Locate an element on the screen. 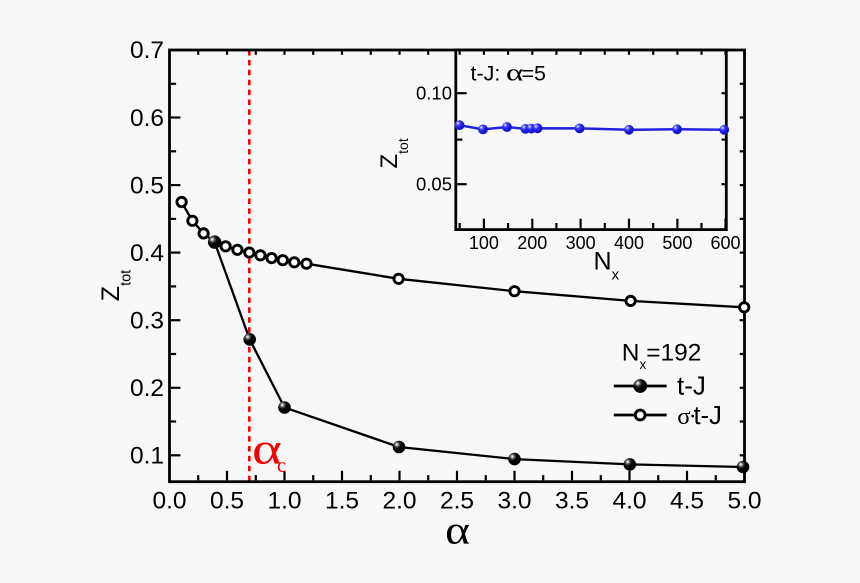  svg-text: 2.0 is located at coordinates (399, 501).